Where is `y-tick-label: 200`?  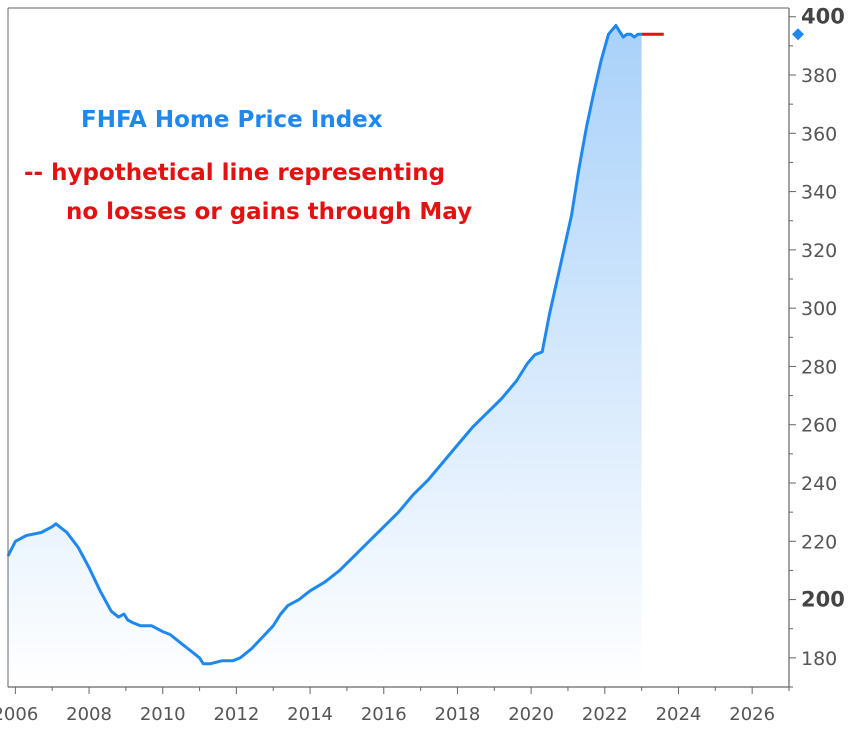 y-tick-label: 200 is located at coordinates (823, 600).